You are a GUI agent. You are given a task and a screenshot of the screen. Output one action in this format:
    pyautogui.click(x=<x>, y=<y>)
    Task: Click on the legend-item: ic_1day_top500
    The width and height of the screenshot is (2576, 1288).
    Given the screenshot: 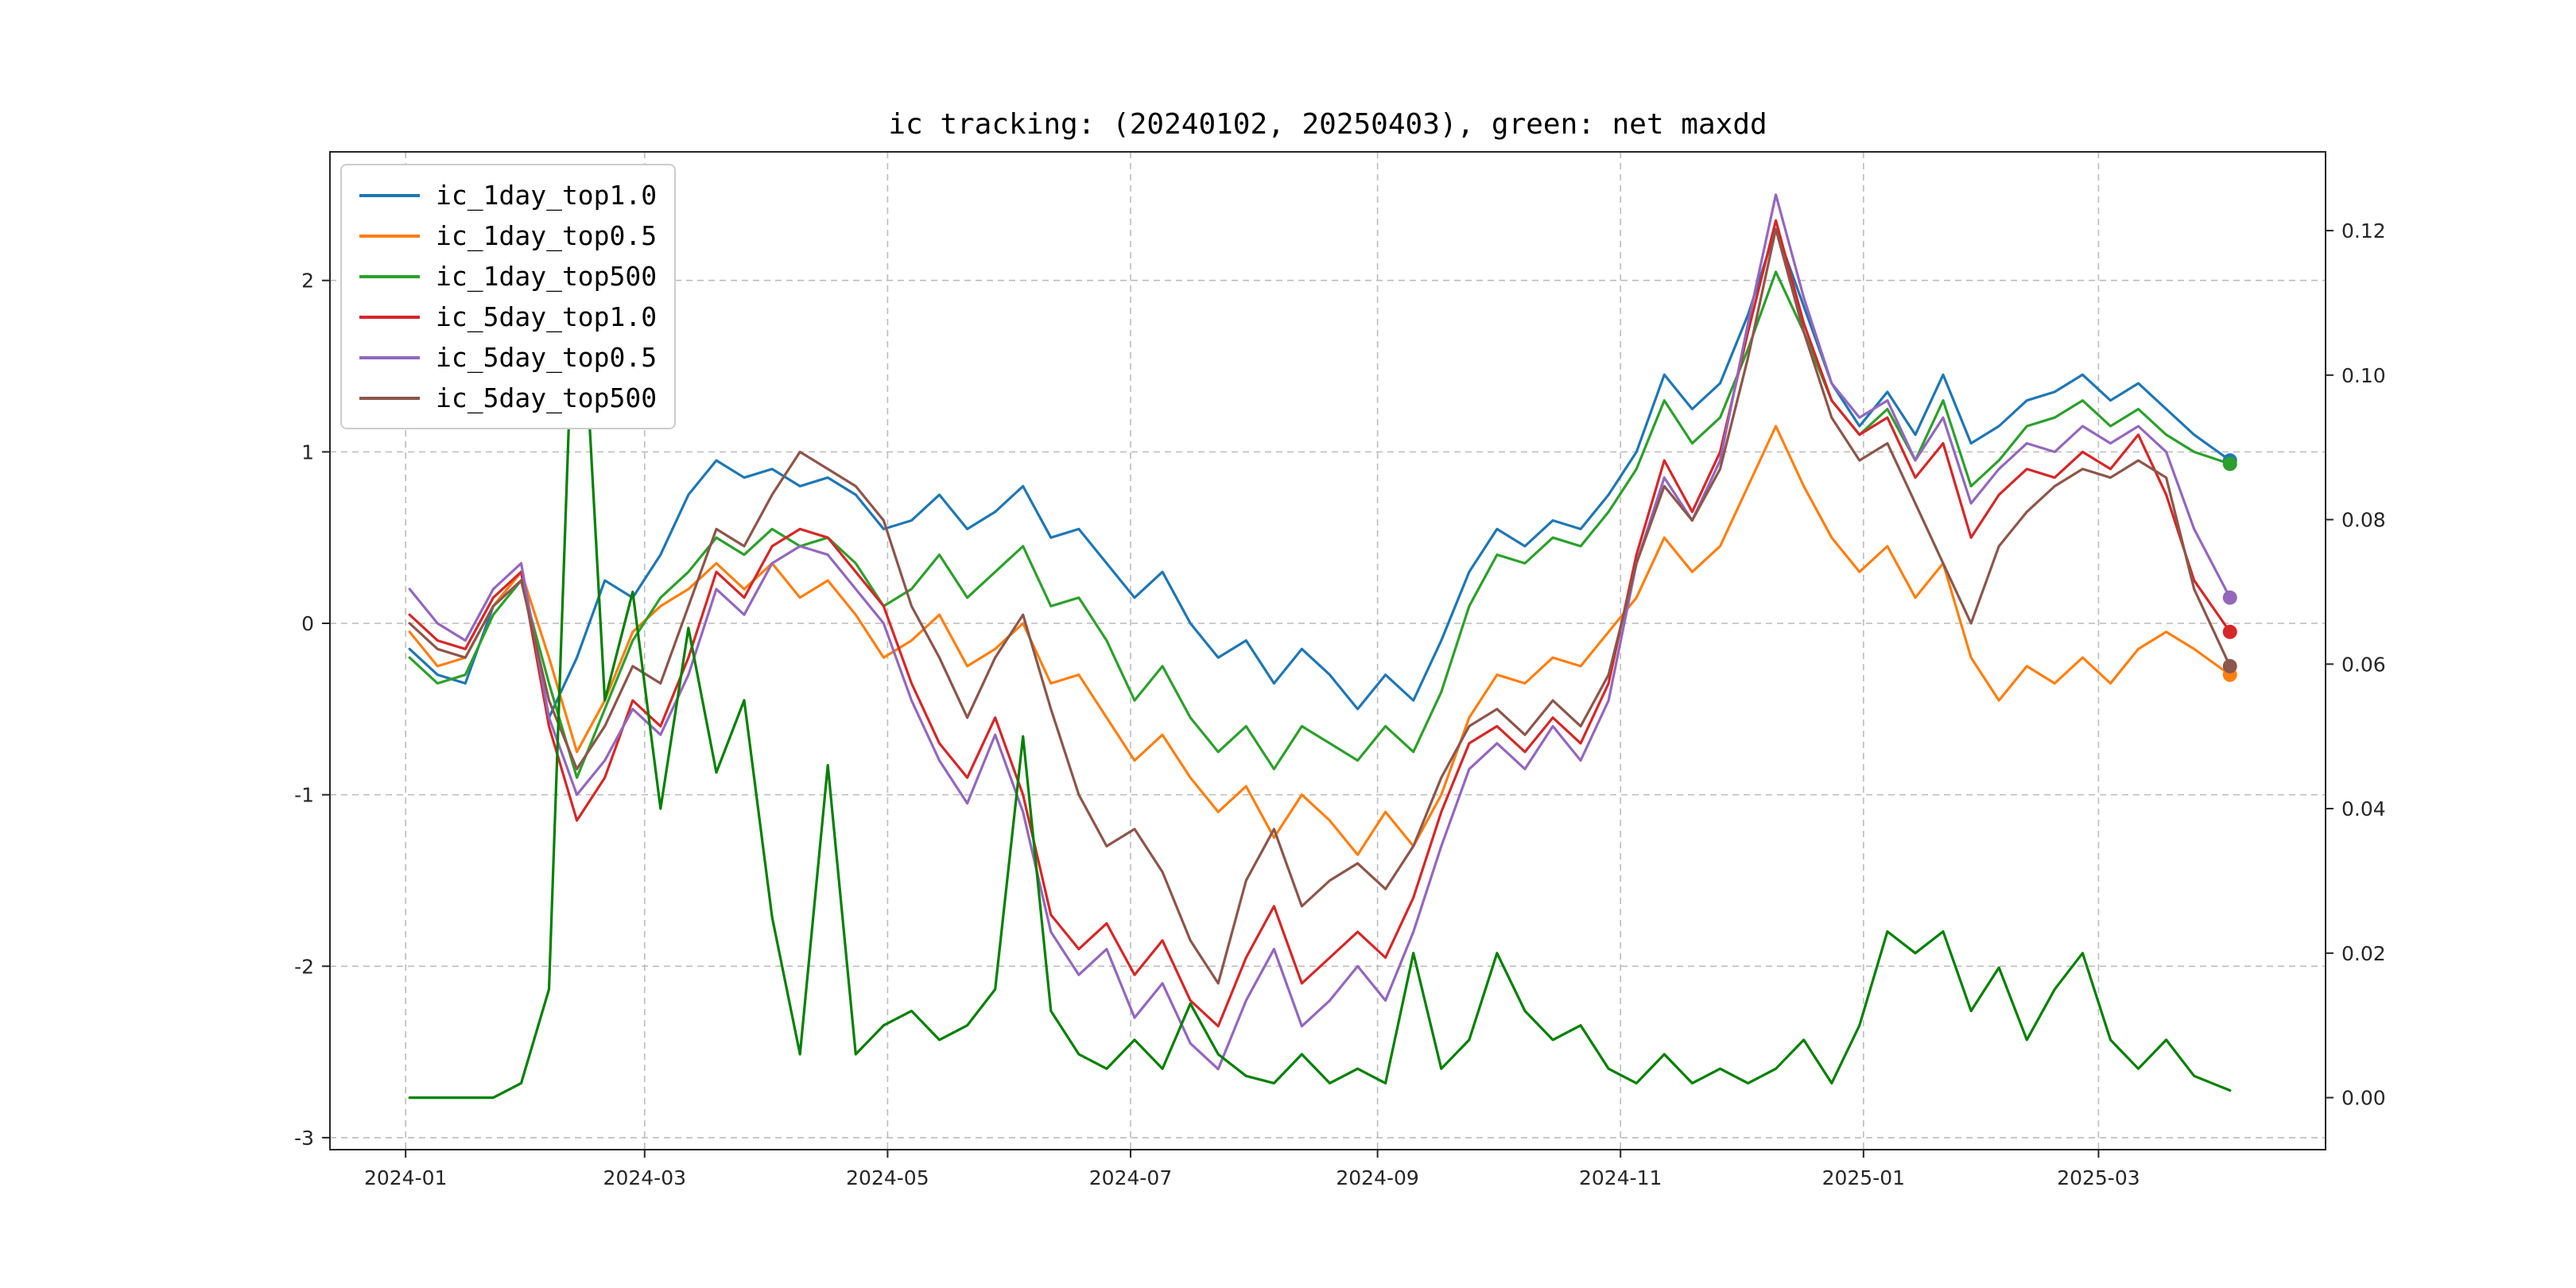 What is the action you would take?
    pyautogui.click(x=508, y=276)
    